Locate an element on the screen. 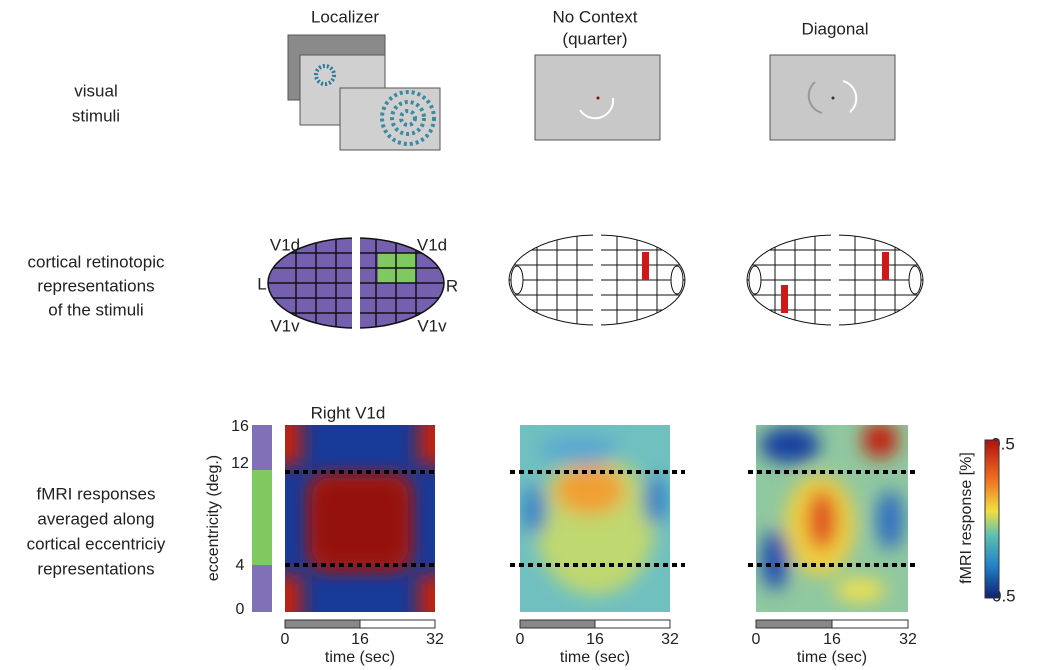 The width and height of the screenshot is (1037, 670). time-bars is located at coordinates (596, 624).